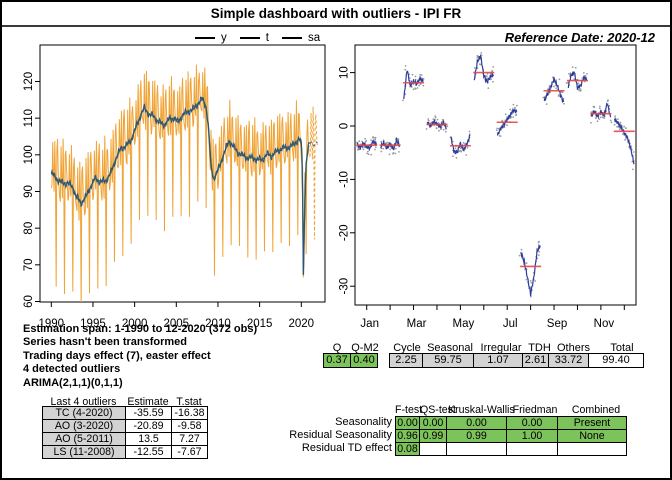  What do you see at coordinates (205, 38) in the screenshot?
I see `y-series-line-icon` at bounding box center [205, 38].